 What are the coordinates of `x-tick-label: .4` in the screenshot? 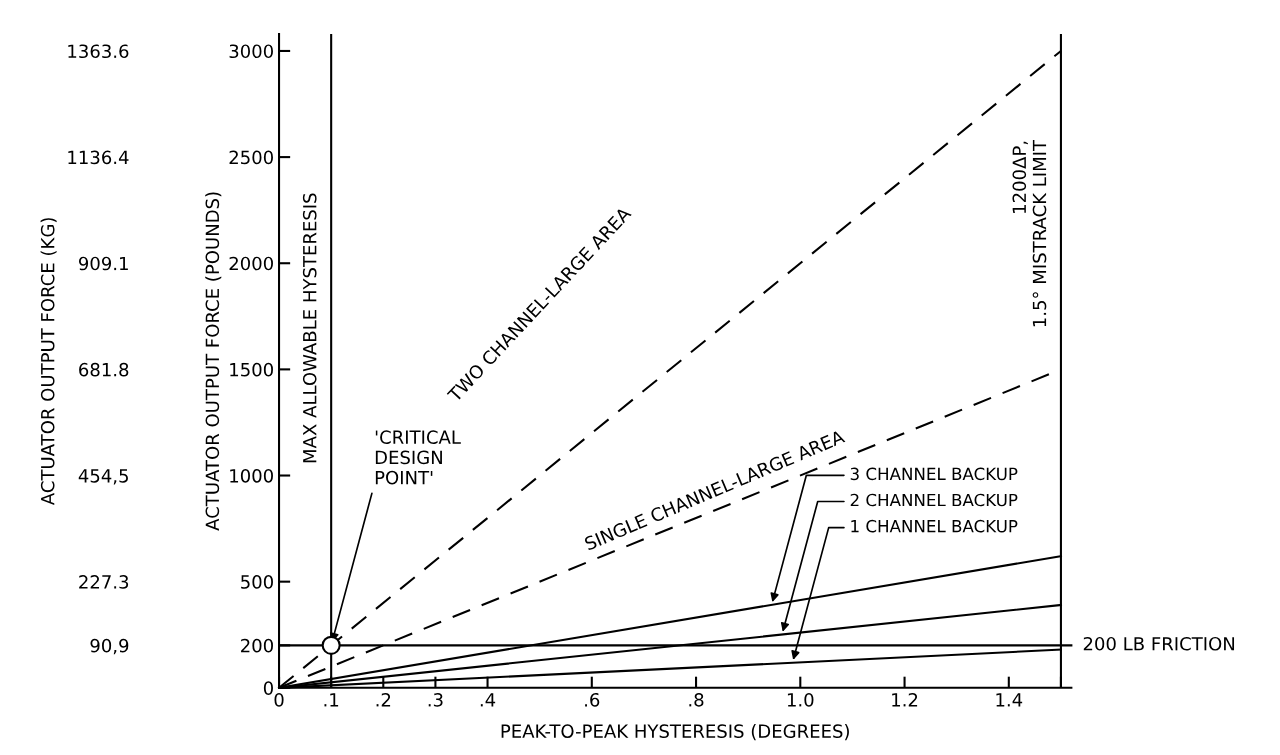 It's located at (488, 700).